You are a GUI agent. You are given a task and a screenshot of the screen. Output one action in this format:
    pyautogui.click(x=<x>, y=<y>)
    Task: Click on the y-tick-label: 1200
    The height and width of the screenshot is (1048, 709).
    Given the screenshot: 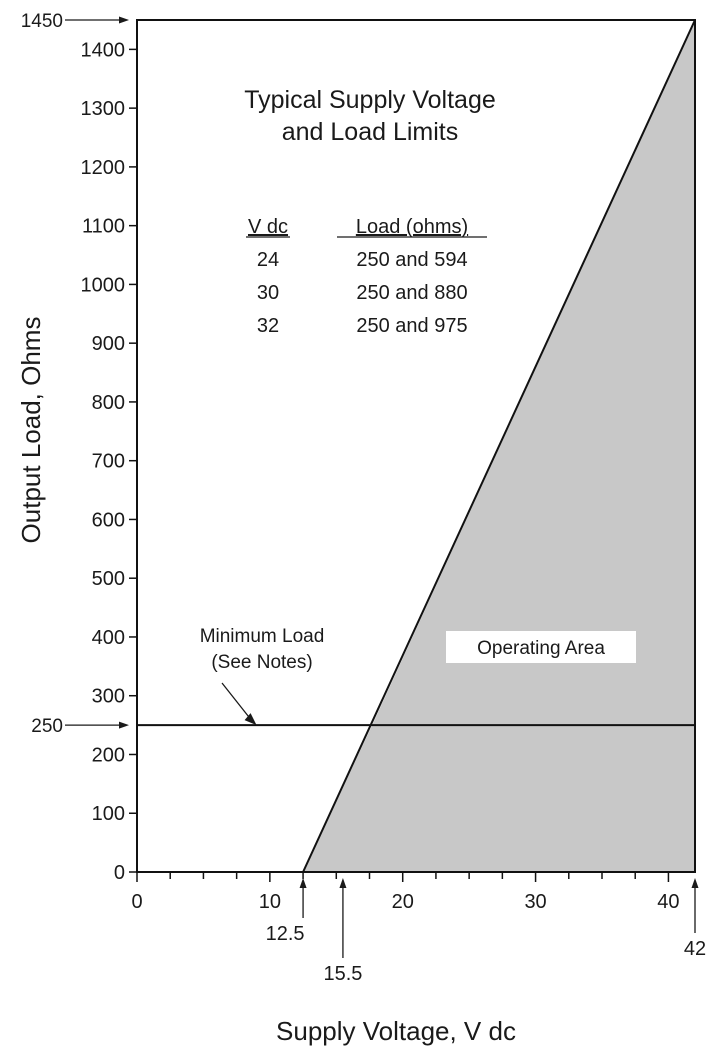 What is the action you would take?
    pyautogui.click(x=103, y=168)
    